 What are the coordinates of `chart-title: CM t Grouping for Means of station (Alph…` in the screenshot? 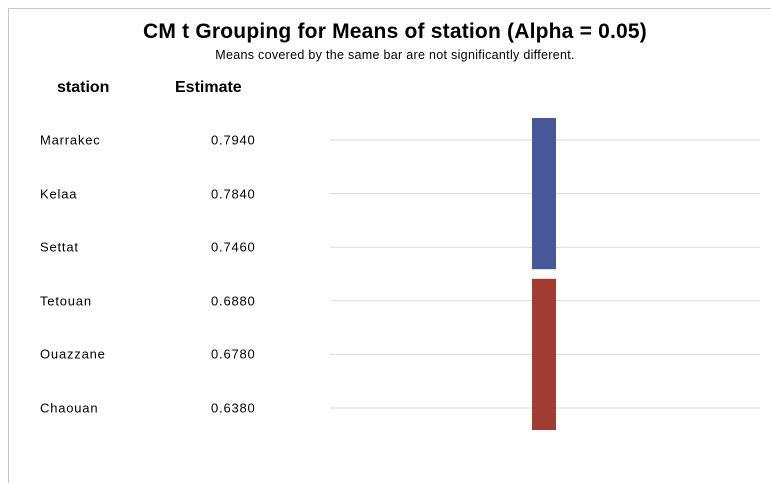 It's located at (395, 31).